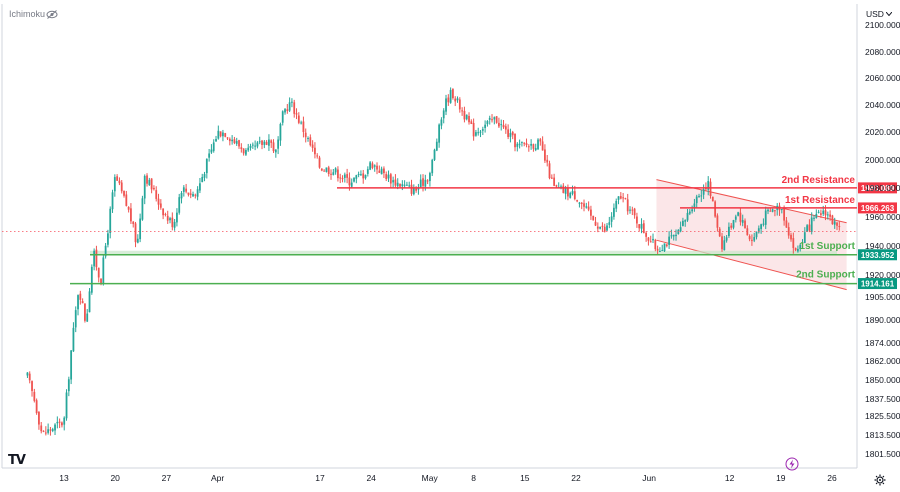 This screenshot has width=900, height=492. I want to click on y-tick-label: 1813.500, so click(882, 435).